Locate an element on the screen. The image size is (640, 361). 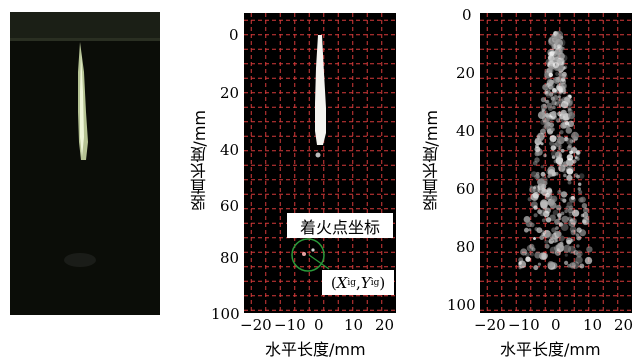
ignition-leader-line is located at coordinates (319, 262).